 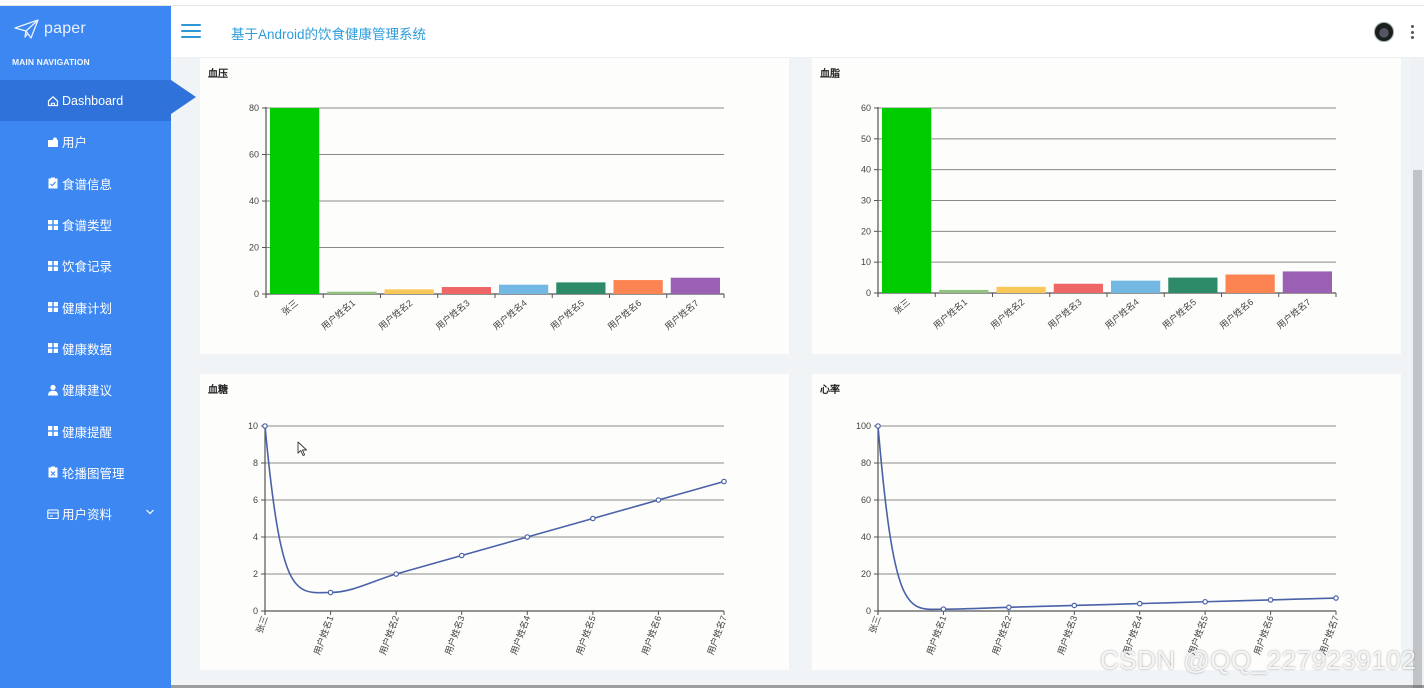 What do you see at coordinates (567, 314) in the screenshot?
I see `x-tick-label: 用户姓名5` at bounding box center [567, 314].